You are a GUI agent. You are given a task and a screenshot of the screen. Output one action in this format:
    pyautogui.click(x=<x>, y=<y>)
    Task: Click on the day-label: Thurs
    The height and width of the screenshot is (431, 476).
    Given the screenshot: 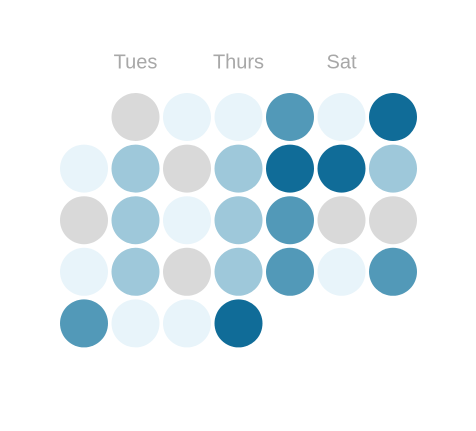 What is the action you would take?
    pyautogui.click(x=238, y=62)
    